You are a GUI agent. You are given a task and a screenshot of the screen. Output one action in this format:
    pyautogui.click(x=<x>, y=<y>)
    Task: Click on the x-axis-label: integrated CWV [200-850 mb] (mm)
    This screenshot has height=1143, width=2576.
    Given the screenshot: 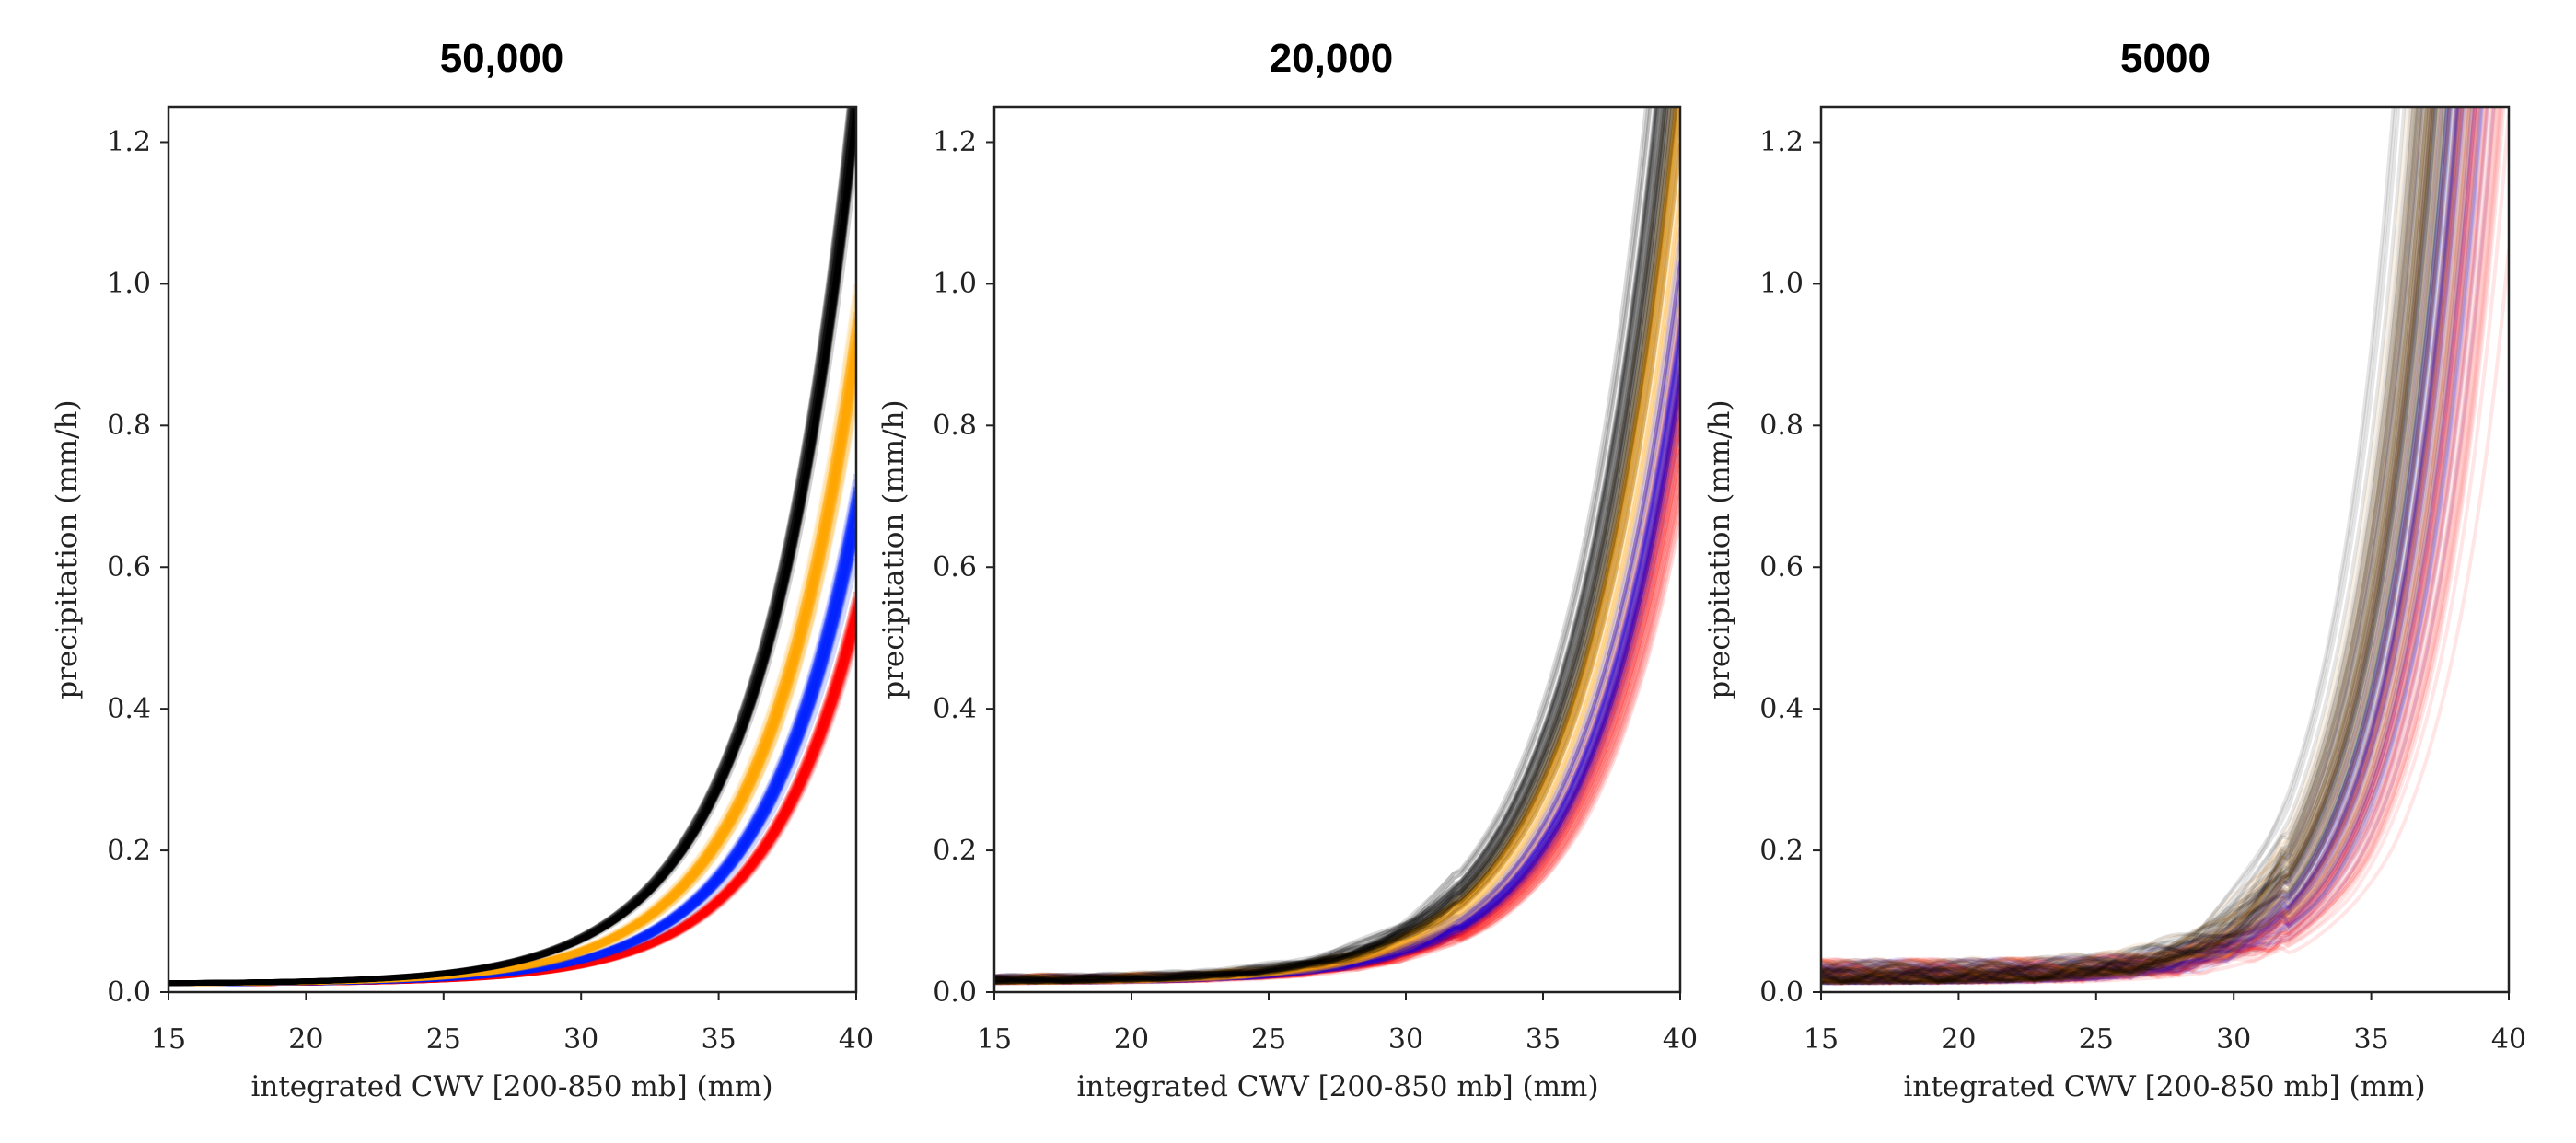 What is the action you would take?
    pyautogui.click(x=1337, y=1086)
    